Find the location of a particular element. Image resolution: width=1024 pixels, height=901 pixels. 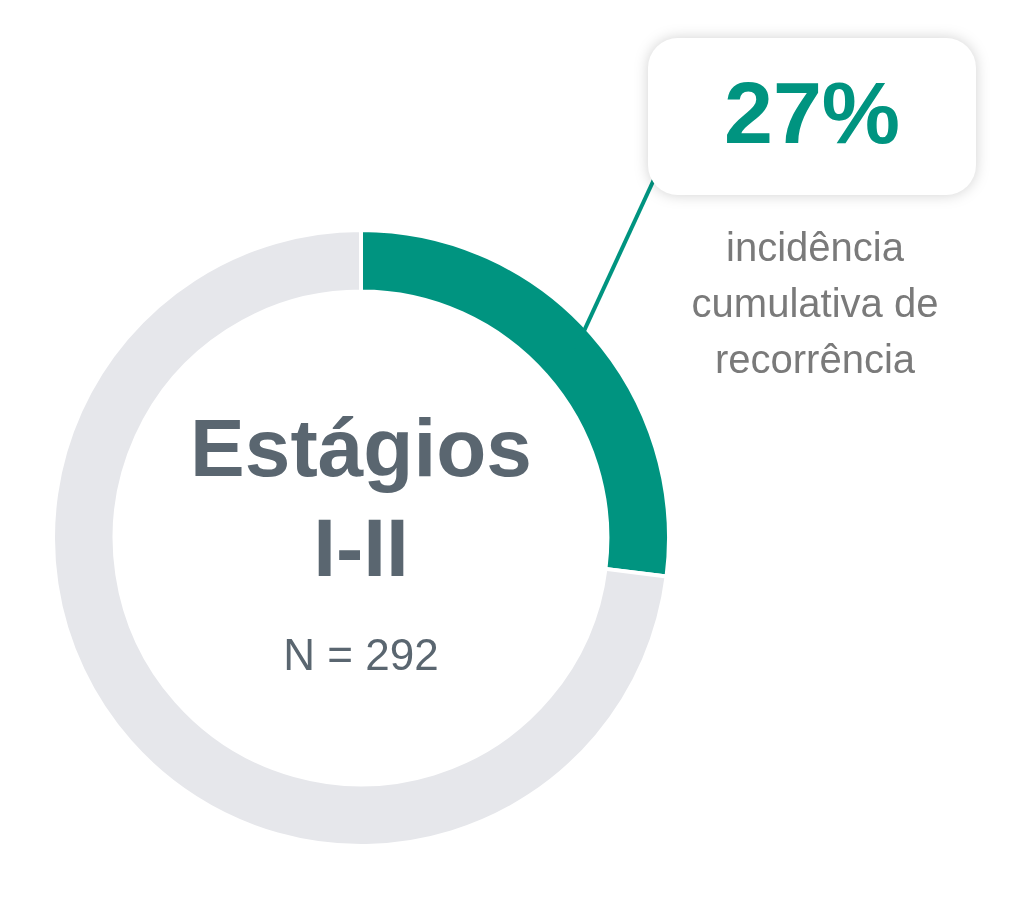

text: N = 292 is located at coordinates (361, 655).